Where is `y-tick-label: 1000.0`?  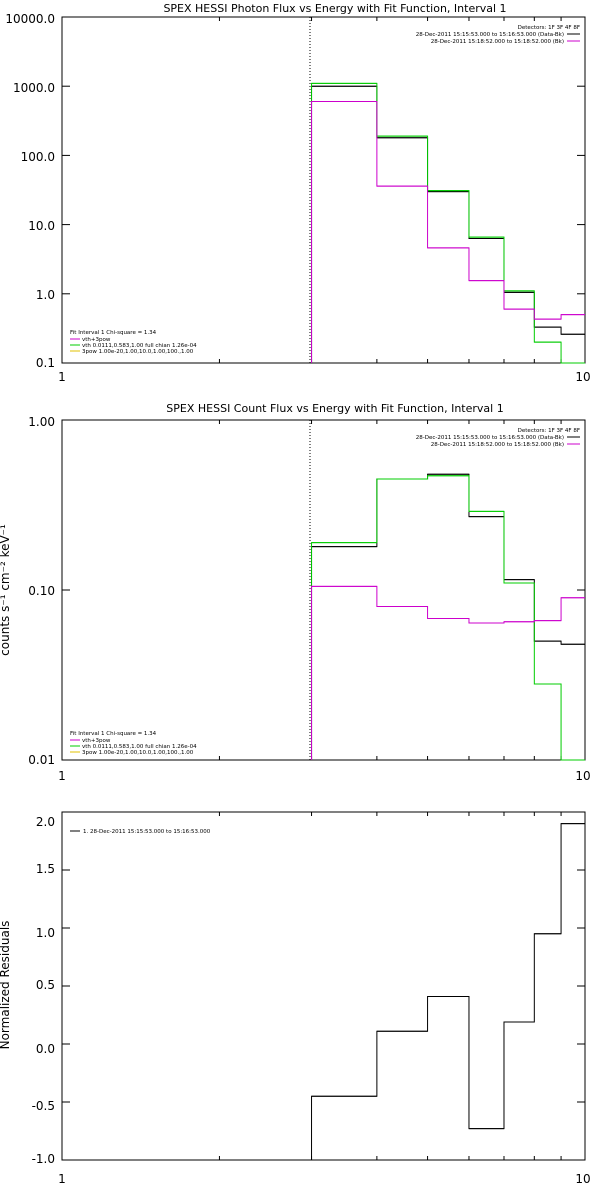
y-tick-label: 1000.0 is located at coordinates (34, 88).